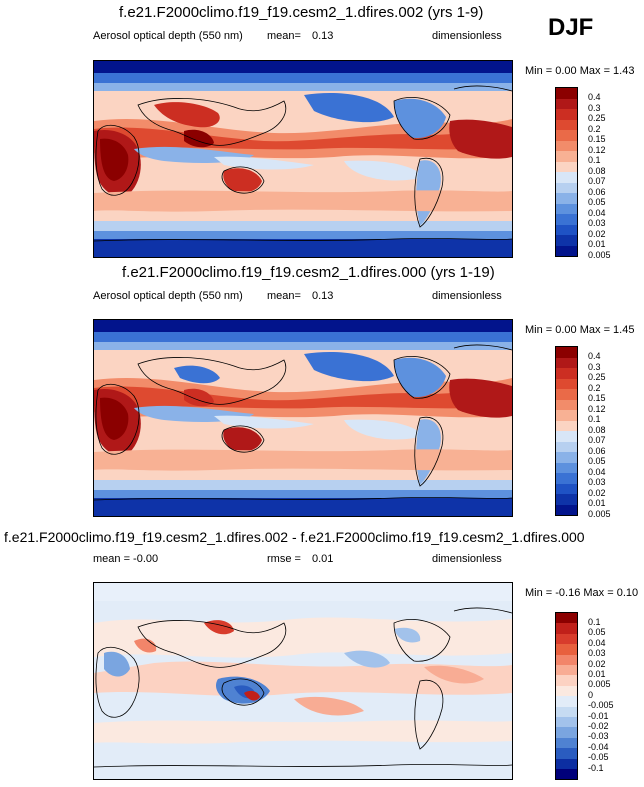  What do you see at coordinates (284, 559) in the screenshot?
I see `panel-3-rmse-label: rmse =` at bounding box center [284, 559].